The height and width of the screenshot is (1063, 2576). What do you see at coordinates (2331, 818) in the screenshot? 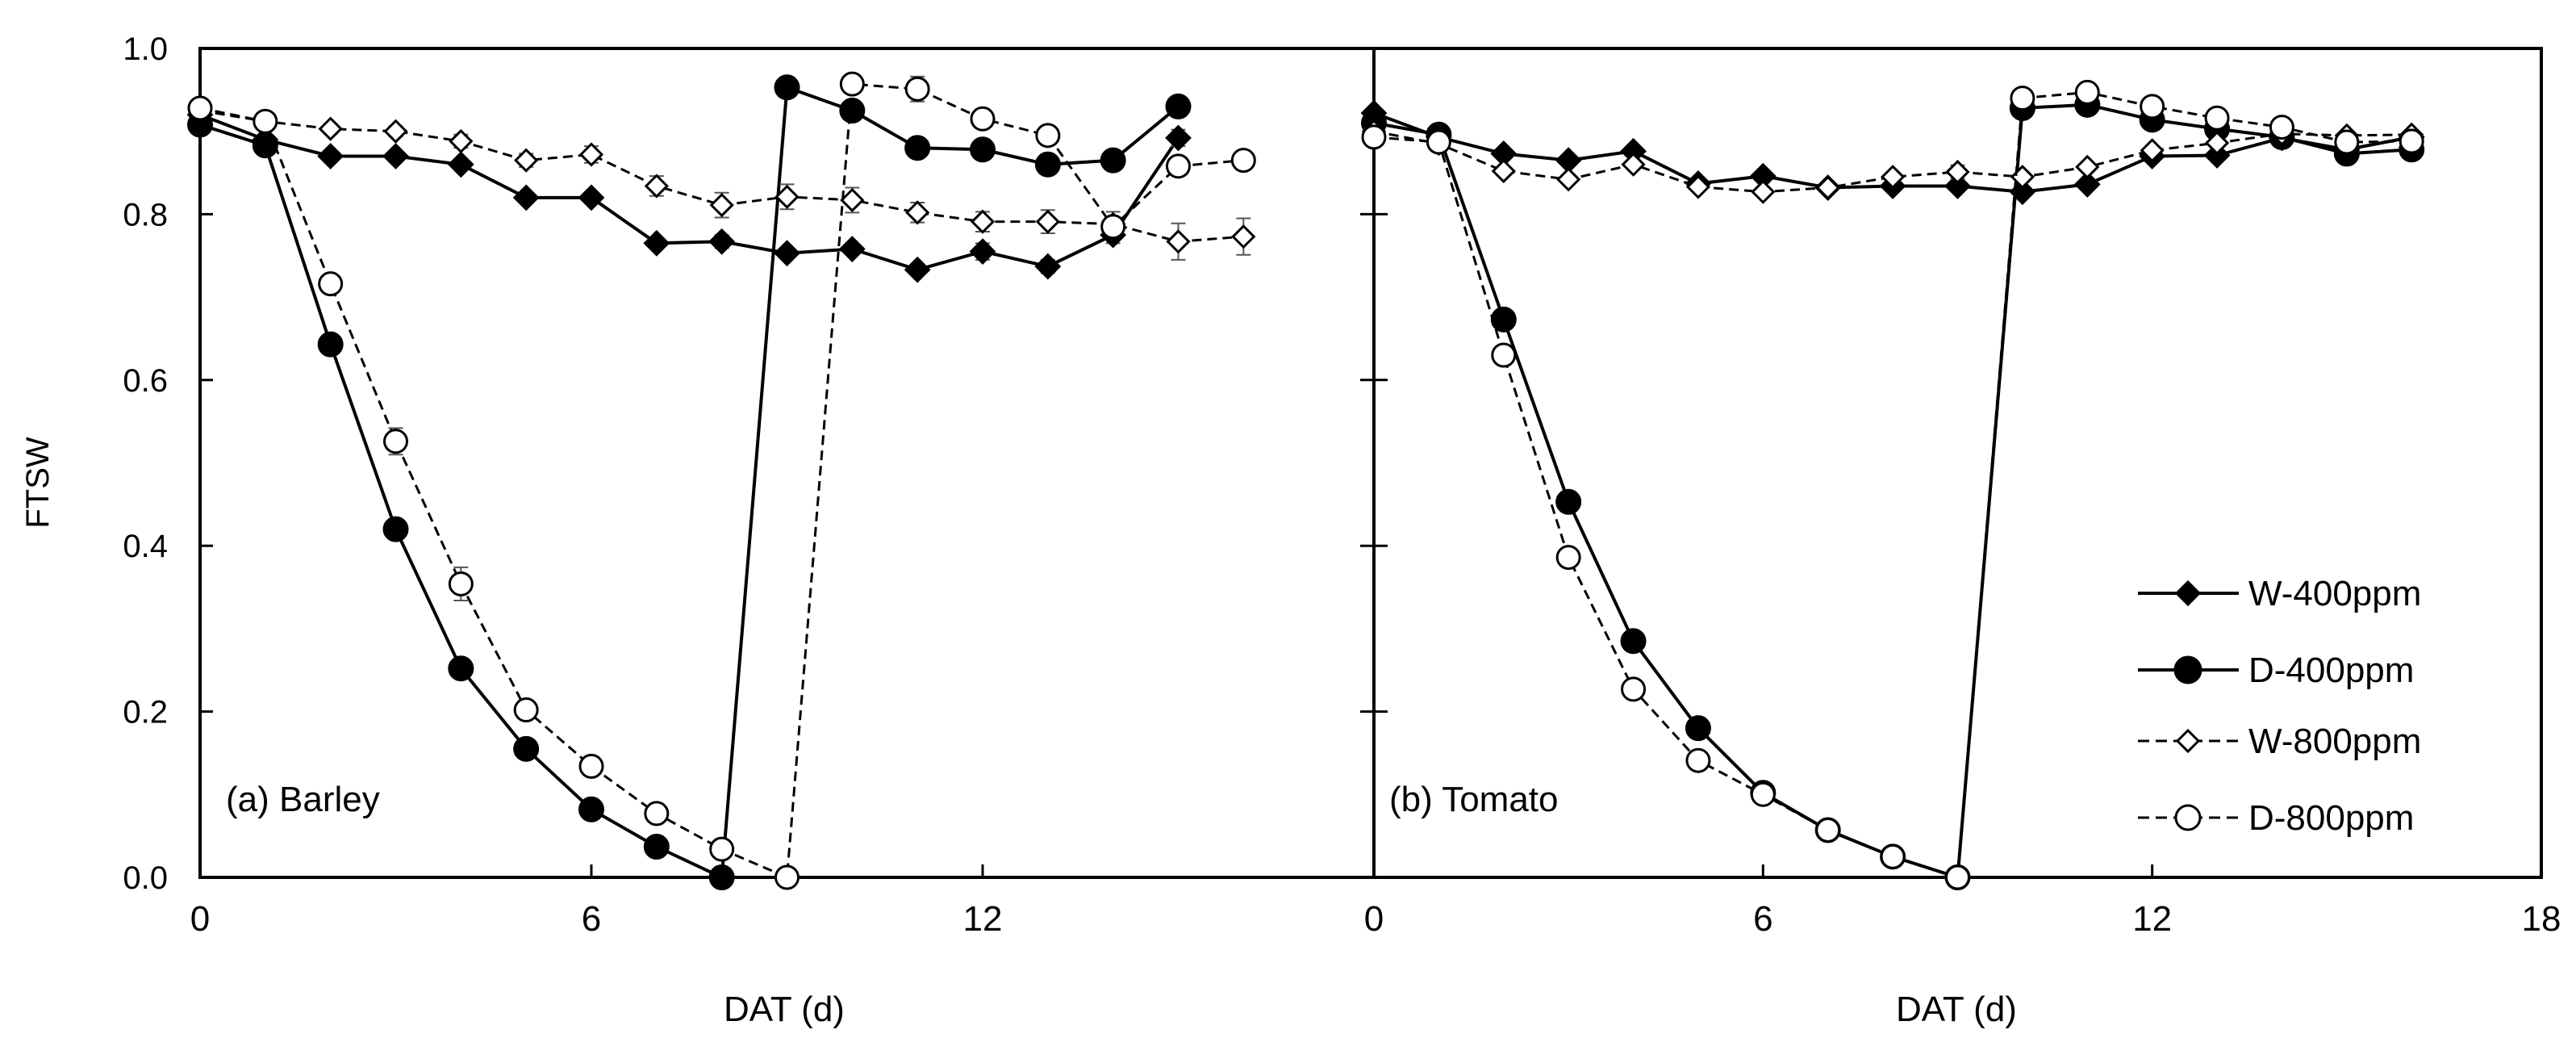
I see `legend-label-d800: D-800ppm` at bounding box center [2331, 818].